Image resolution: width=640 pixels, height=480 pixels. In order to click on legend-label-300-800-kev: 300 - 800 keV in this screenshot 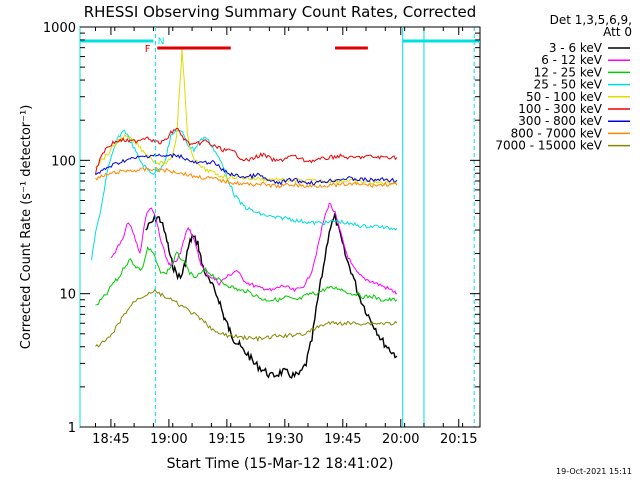, I will do `click(560, 121)`.